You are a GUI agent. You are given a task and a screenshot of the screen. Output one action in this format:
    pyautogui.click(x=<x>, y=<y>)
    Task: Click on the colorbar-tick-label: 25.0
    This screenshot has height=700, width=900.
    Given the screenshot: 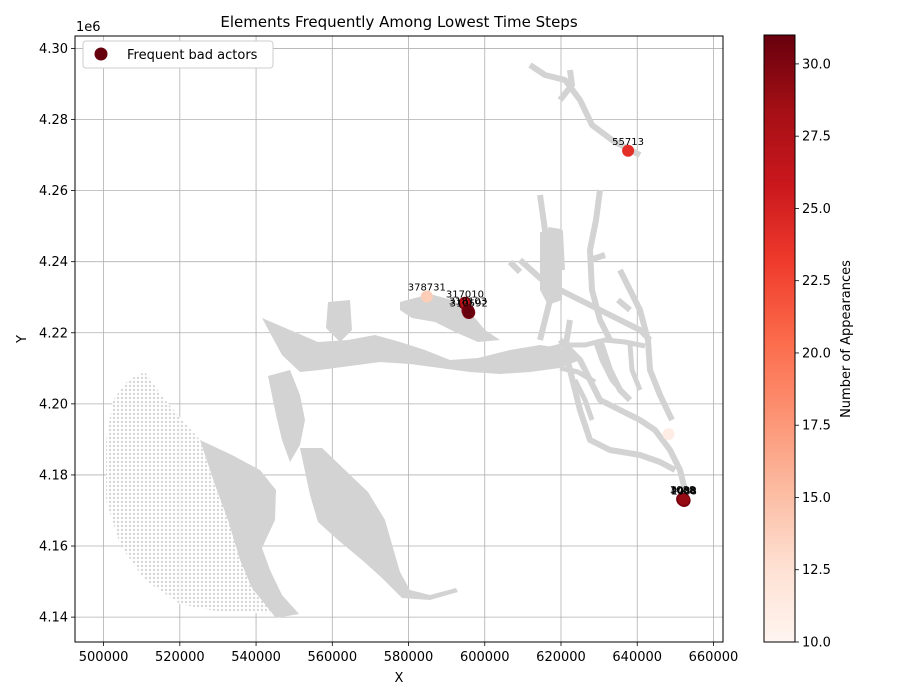 What is the action you would take?
    pyautogui.click(x=816, y=209)
    